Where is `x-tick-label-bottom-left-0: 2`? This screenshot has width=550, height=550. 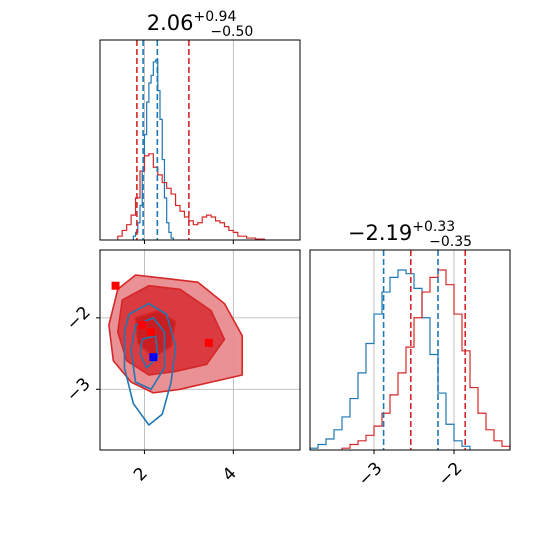 x-tick-label-bottom-left-0: 2 is located at coordinates (141, 475).